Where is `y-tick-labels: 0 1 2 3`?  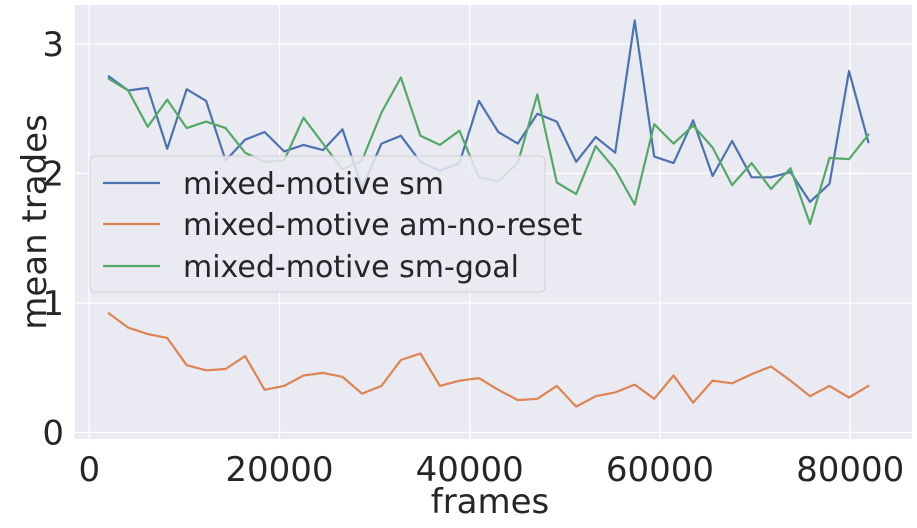
y-tick-labels: 0 1 2 3 is located at coordinates (53, 239).